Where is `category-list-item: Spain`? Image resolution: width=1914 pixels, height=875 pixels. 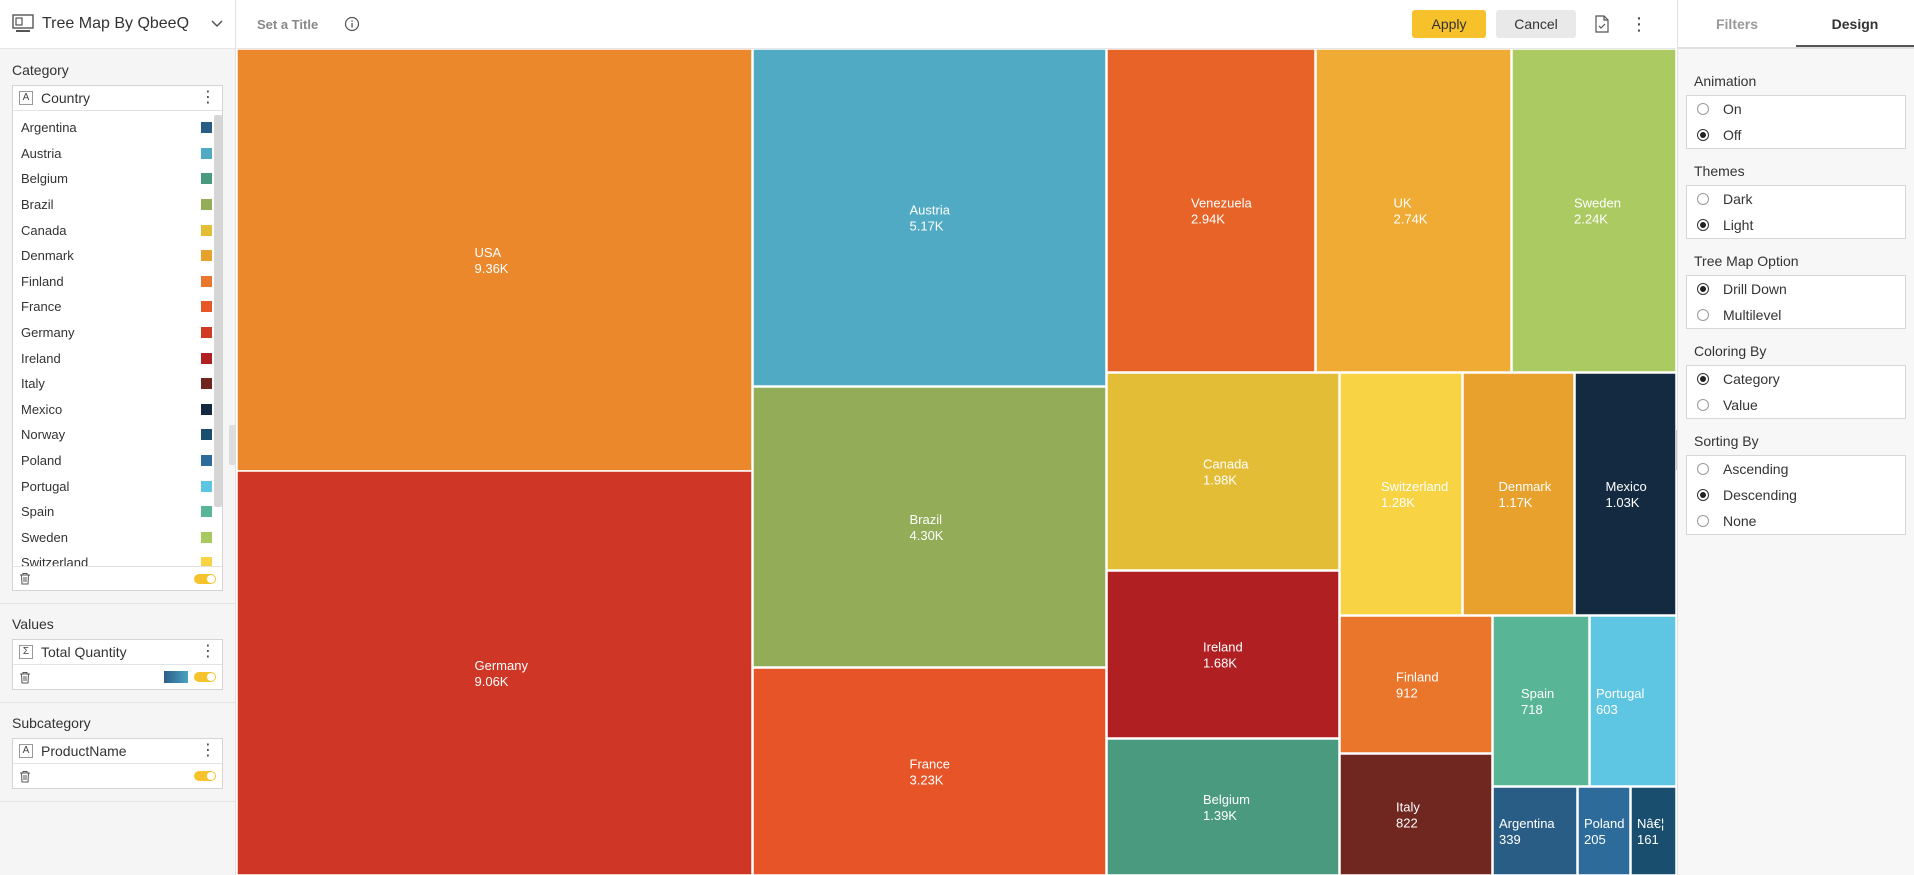 category-list-item: Spain is located at coordinates (117, 512).